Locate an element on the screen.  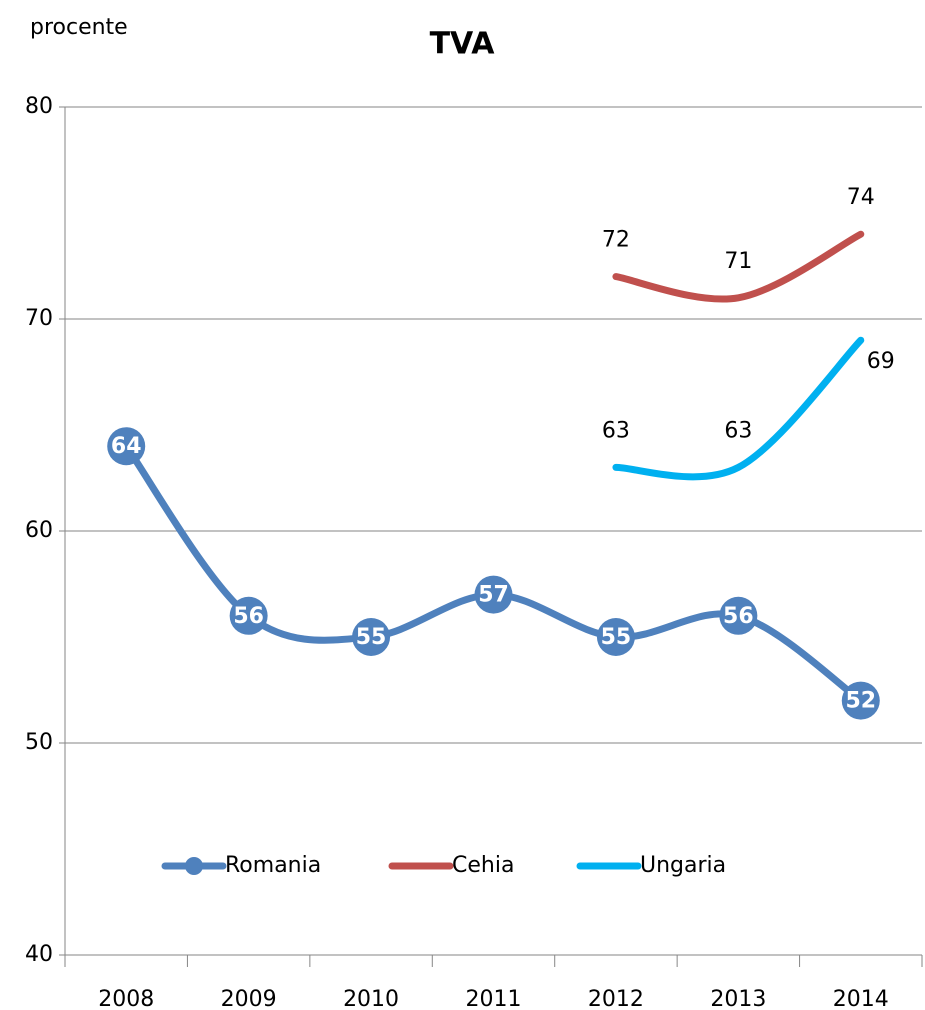
x-tick-label: 2013 is located at coordinates (738, 998).